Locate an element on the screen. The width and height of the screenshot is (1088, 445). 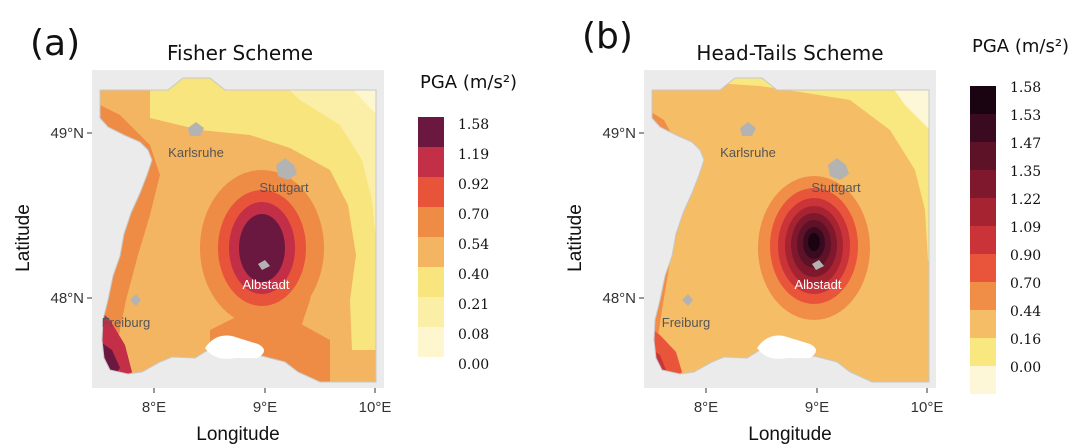
x-tick-label-a-10: 10°E is located at coordinates (375, 407).